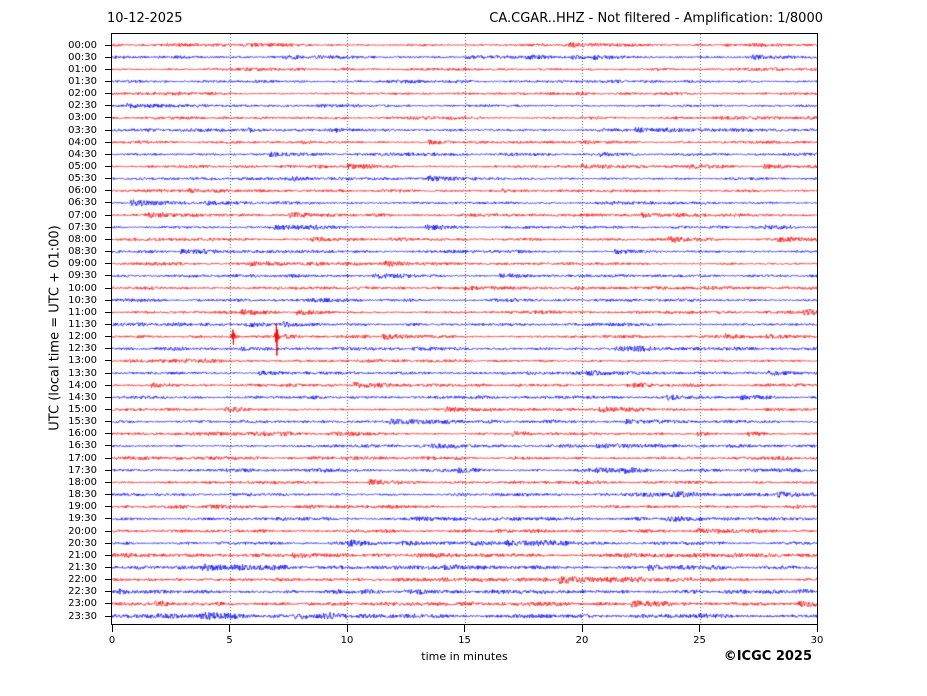 The width and height of the screenshot is (927, 696). What do you see at coordinates (82, 495) in the screenshot?
I see `time-tick-label: 18:30` at bounding box center [82, 495].